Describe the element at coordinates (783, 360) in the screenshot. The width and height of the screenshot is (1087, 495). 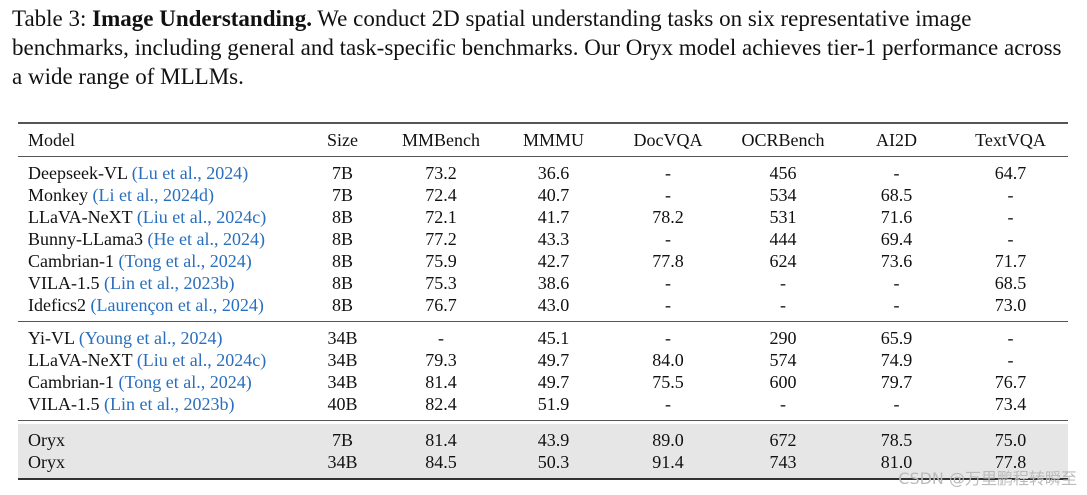
I see `value-cell: 574` at that location.